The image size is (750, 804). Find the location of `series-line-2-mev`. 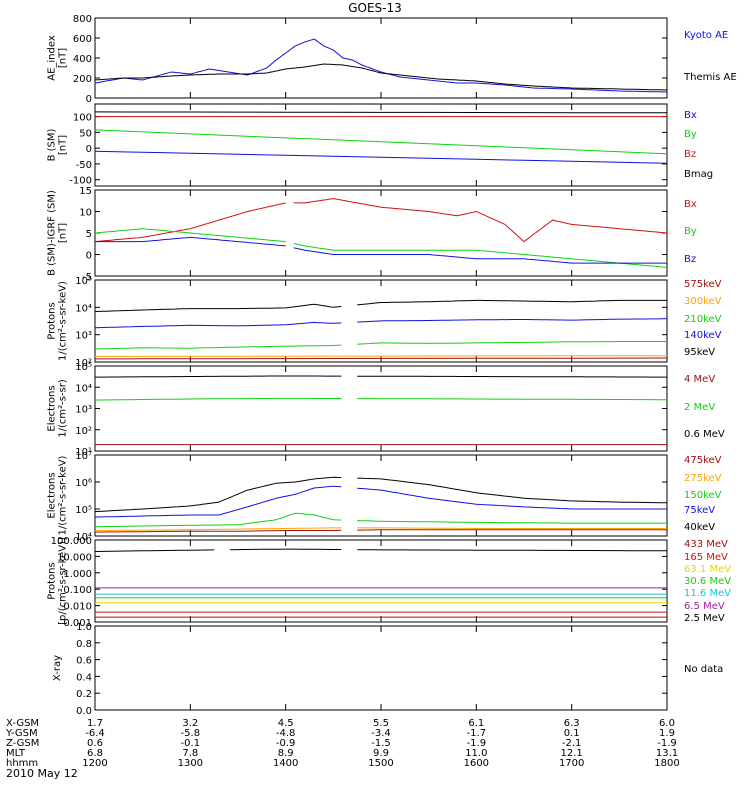

series-line-2-mev is located at coordinates (381, 399).